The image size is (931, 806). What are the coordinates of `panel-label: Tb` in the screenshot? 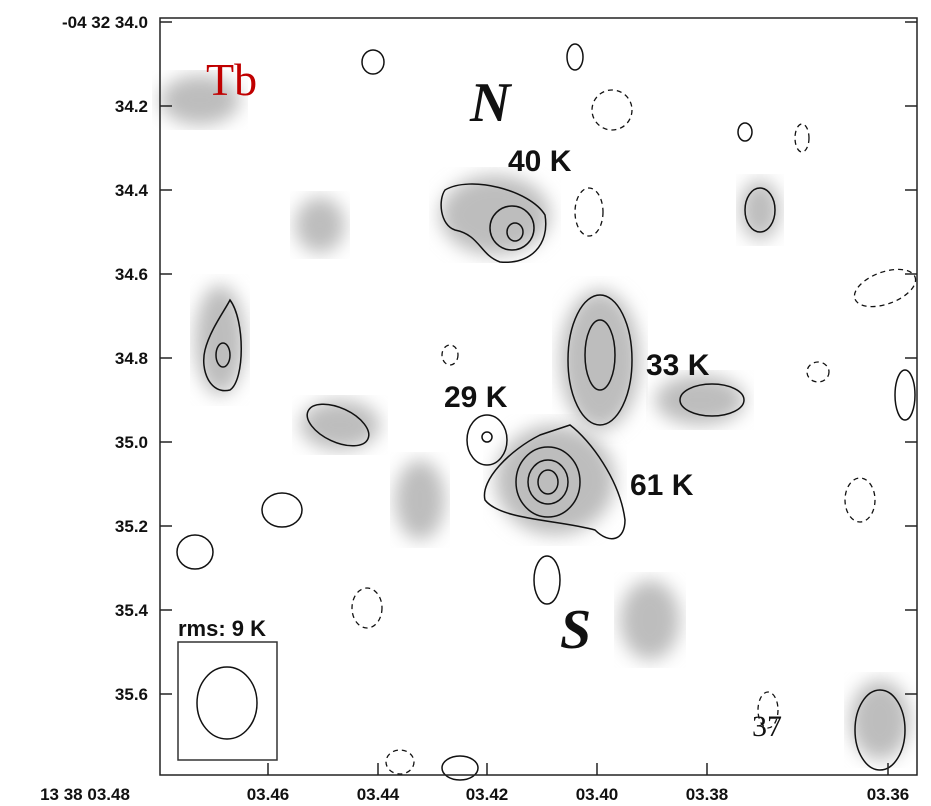 It's located at (231, 79).